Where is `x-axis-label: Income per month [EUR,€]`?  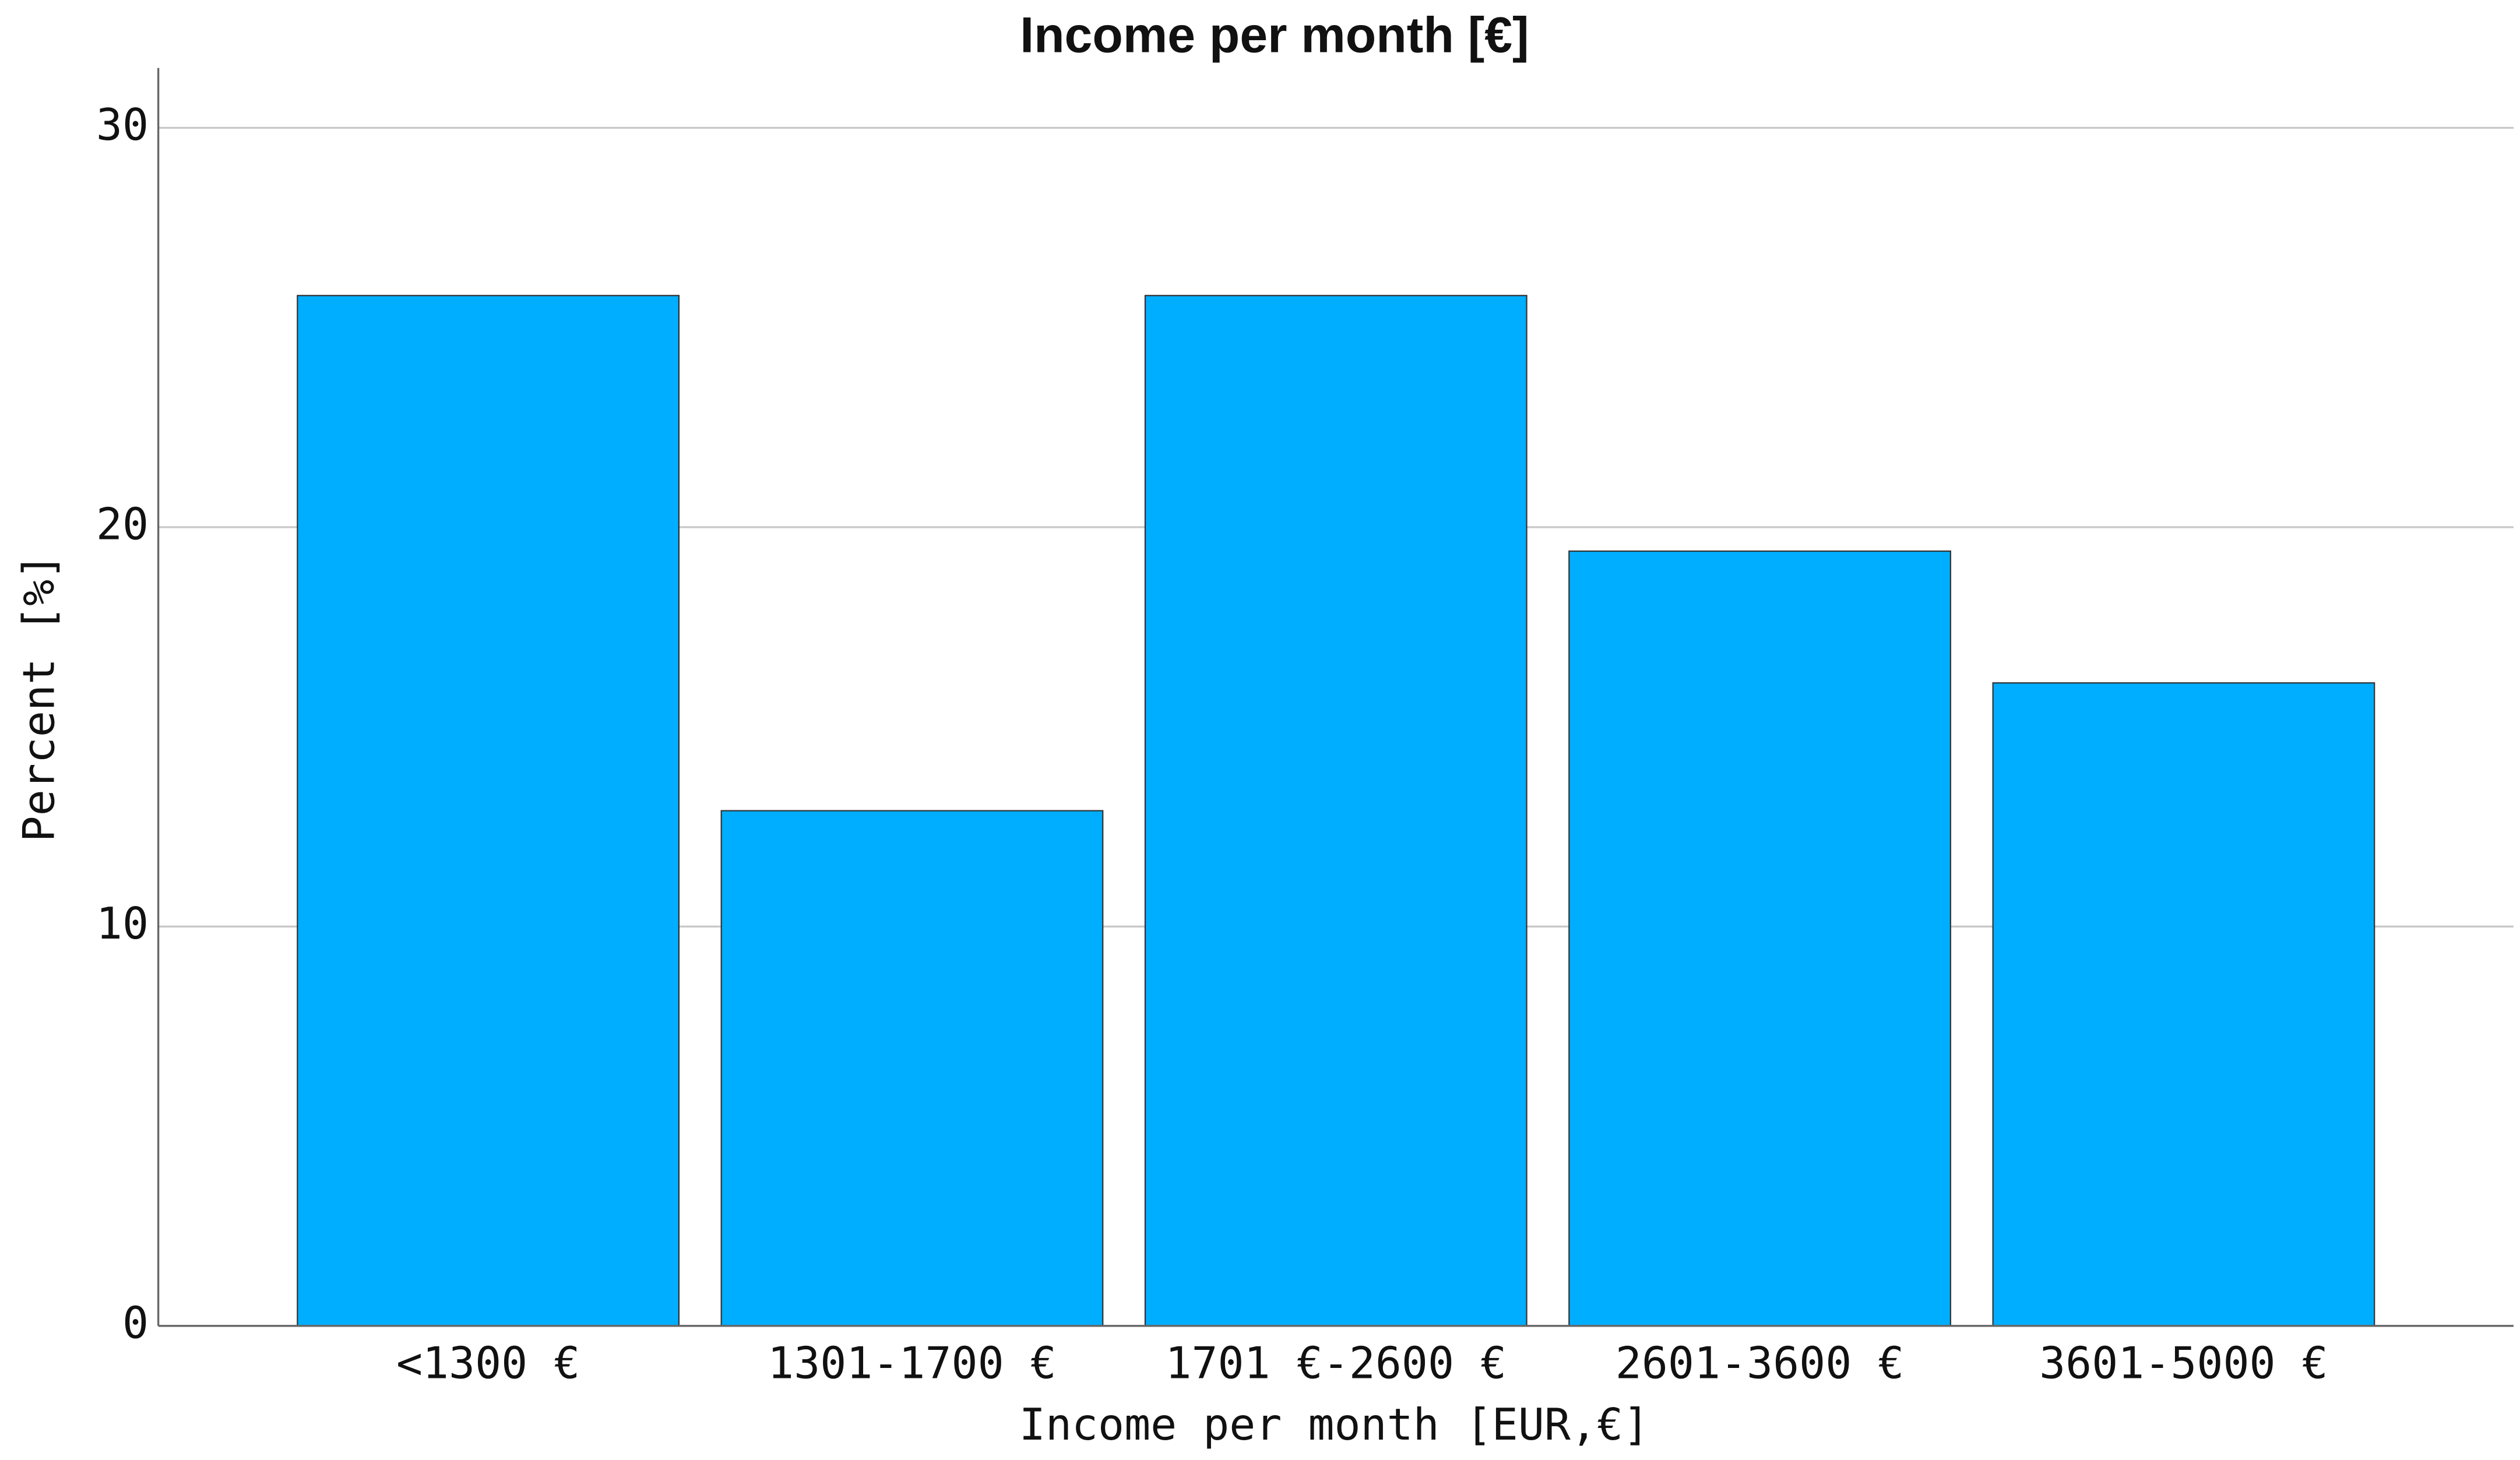 x-axis-label: Income per month [EUR,€] is located at coordinates (1334, 1424).